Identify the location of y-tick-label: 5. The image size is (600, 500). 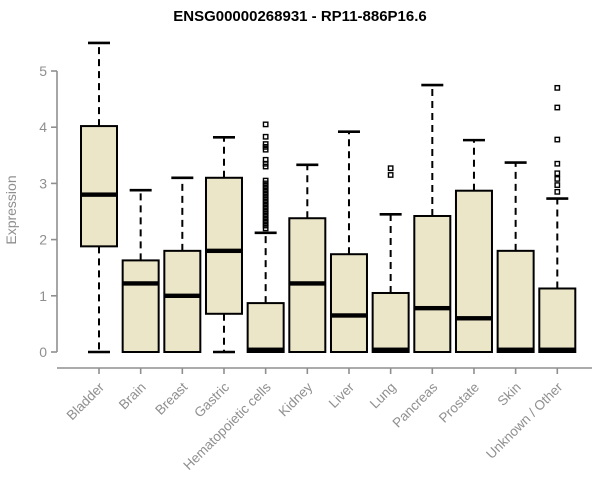
(43, 71).